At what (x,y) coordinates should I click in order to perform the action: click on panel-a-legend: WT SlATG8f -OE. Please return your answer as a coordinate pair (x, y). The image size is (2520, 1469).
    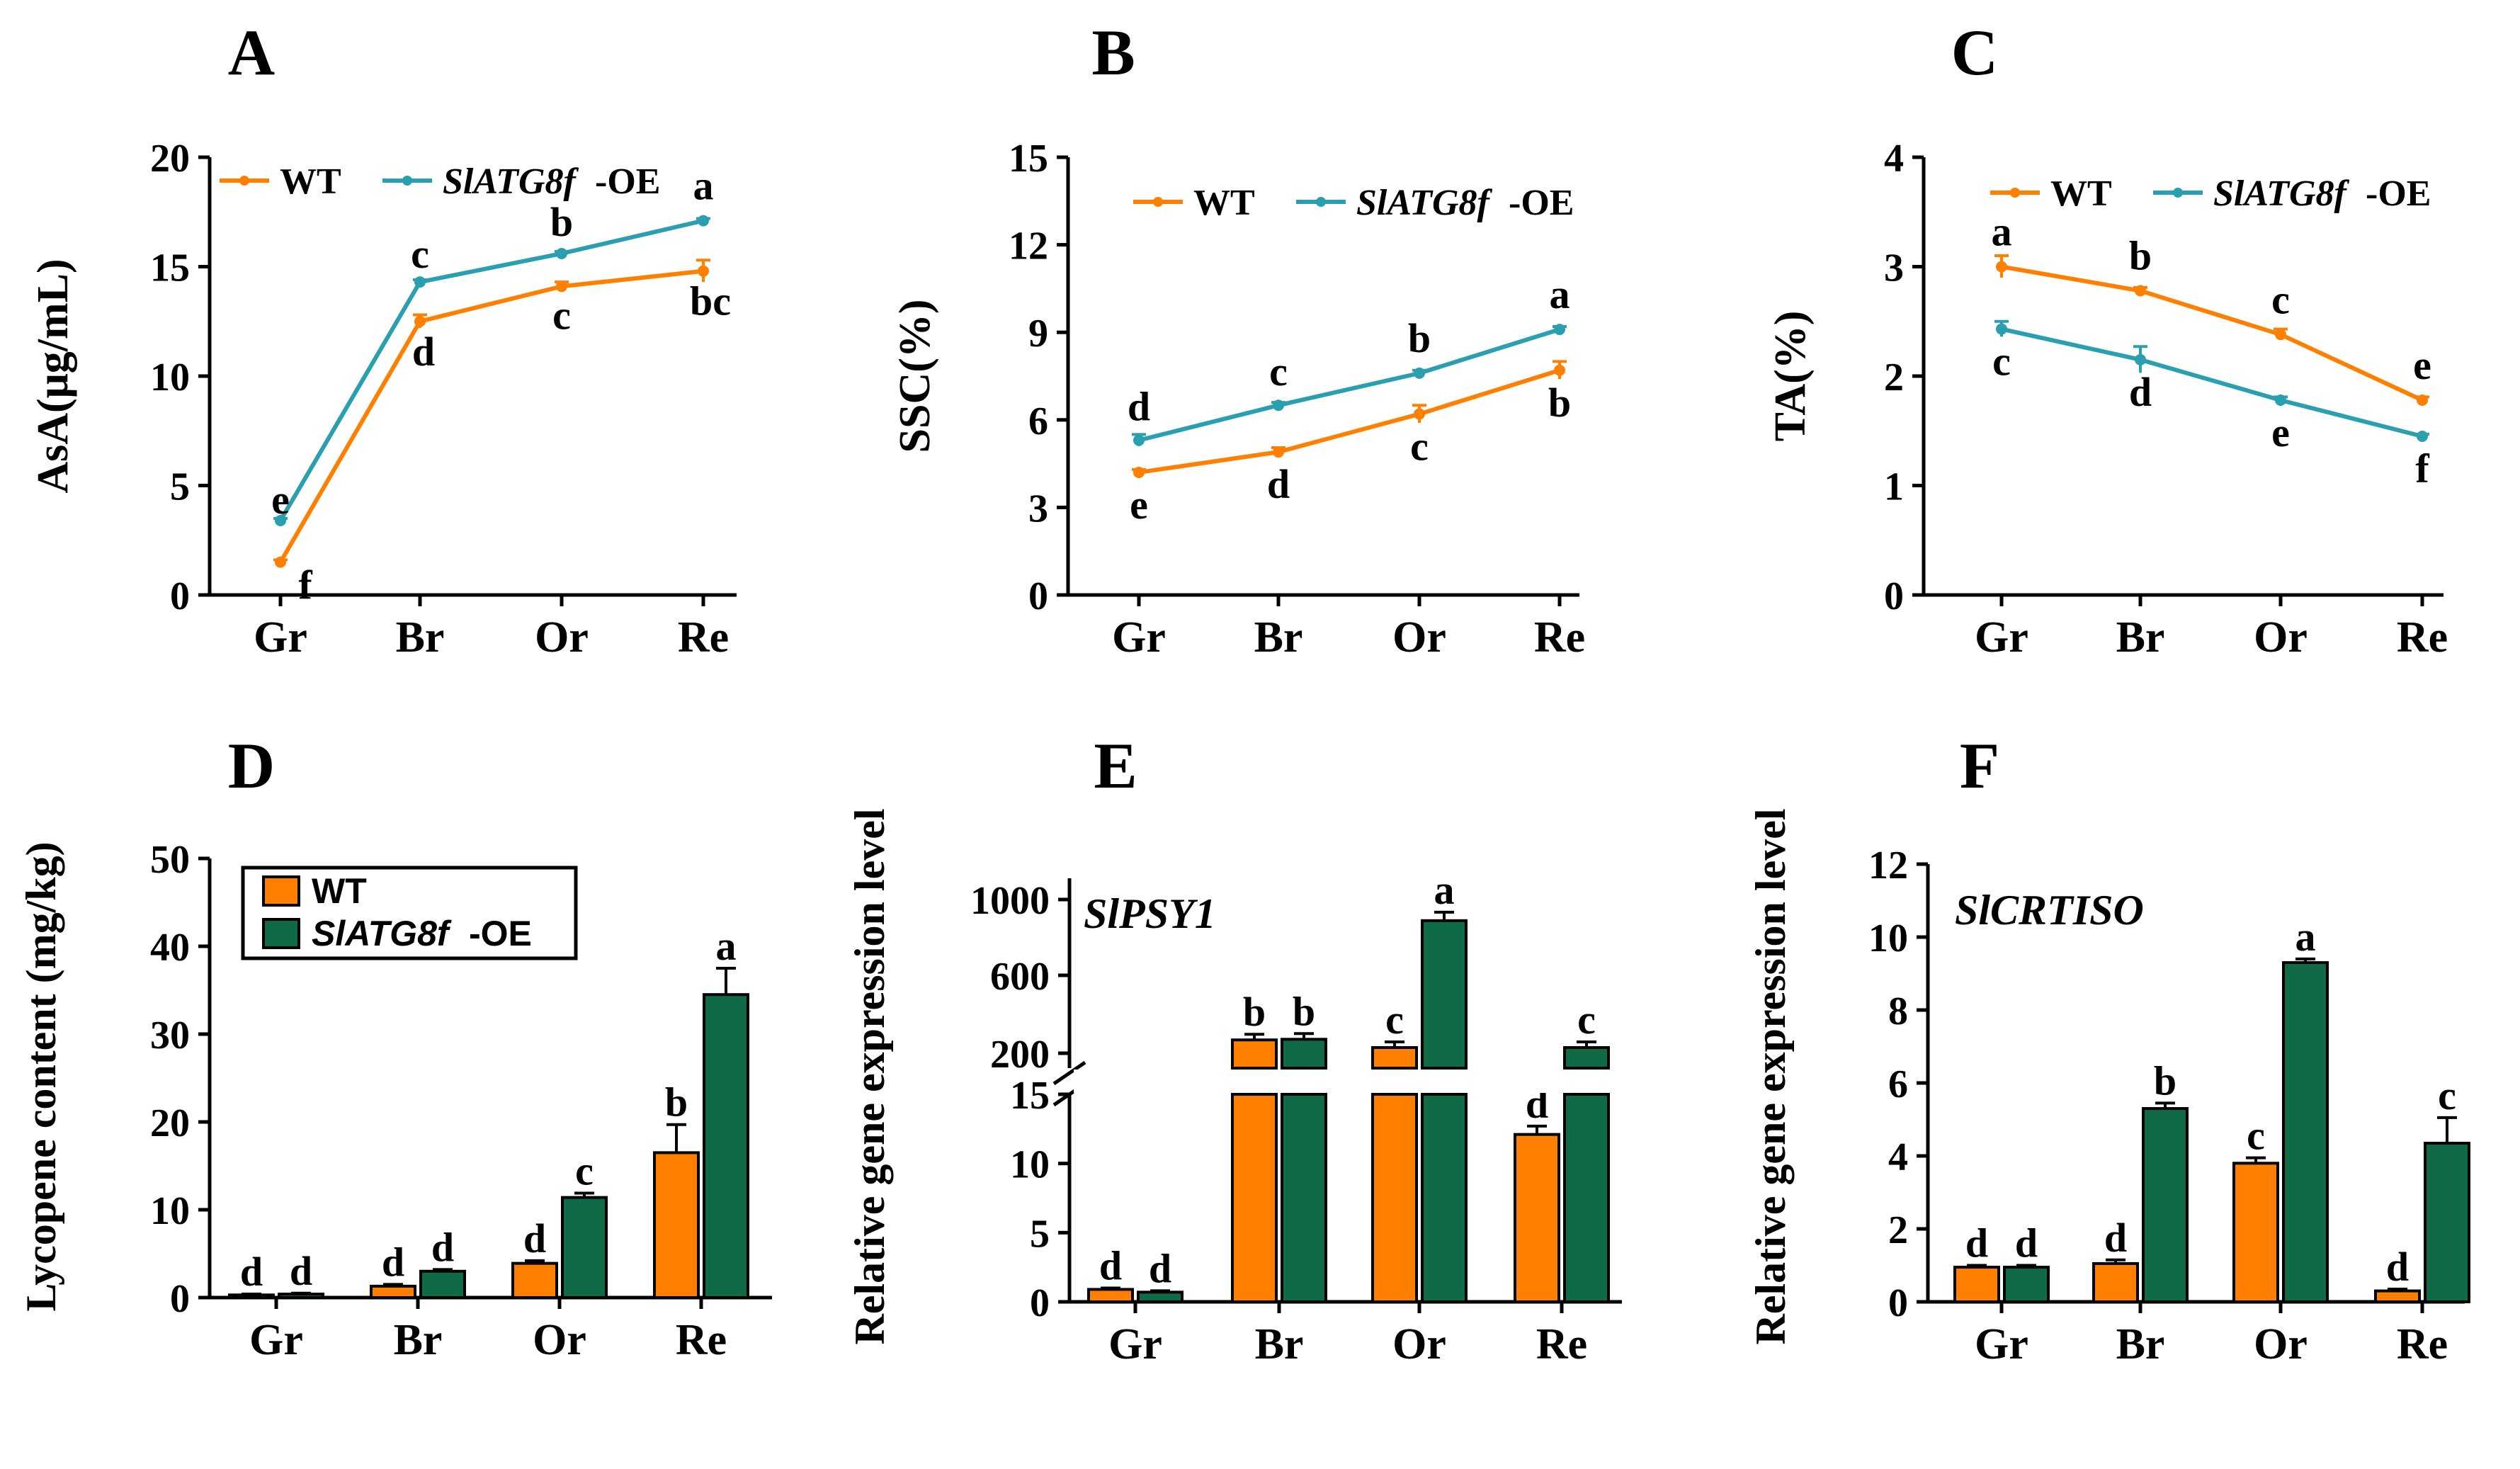
    Looking at the image, I should click on (440, 181).